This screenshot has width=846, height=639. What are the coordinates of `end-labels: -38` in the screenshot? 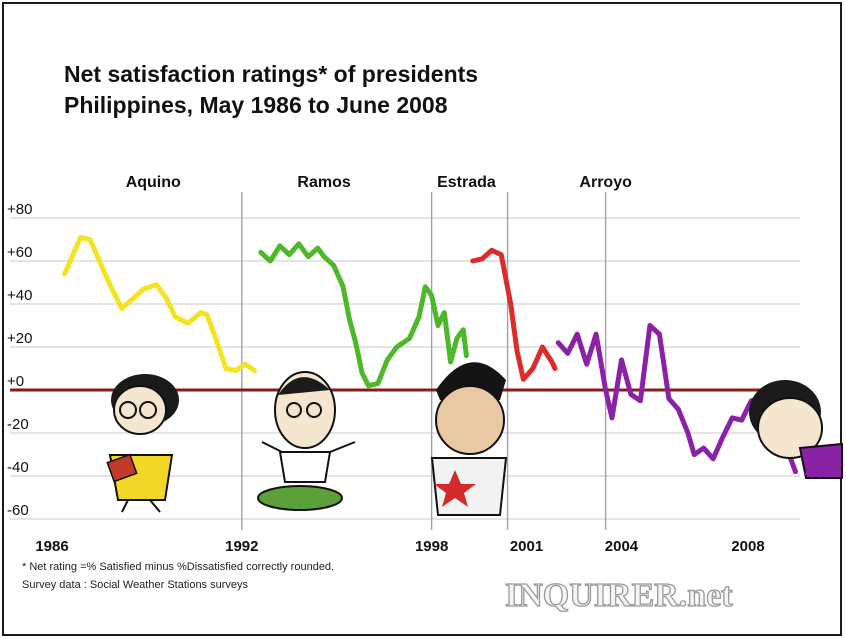 It's located at (814, 473).